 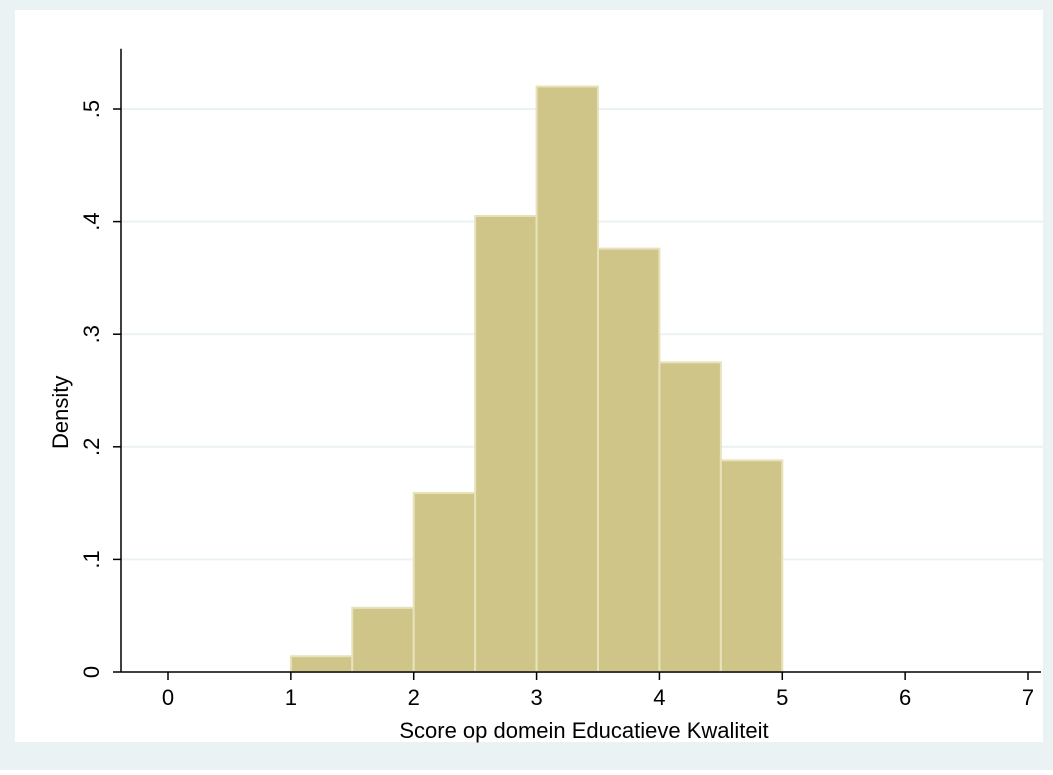 What do you see at coordinates (536, 697) in the screenshot?
I see `x-tick-label: 3` at bounding box center [536, 697].